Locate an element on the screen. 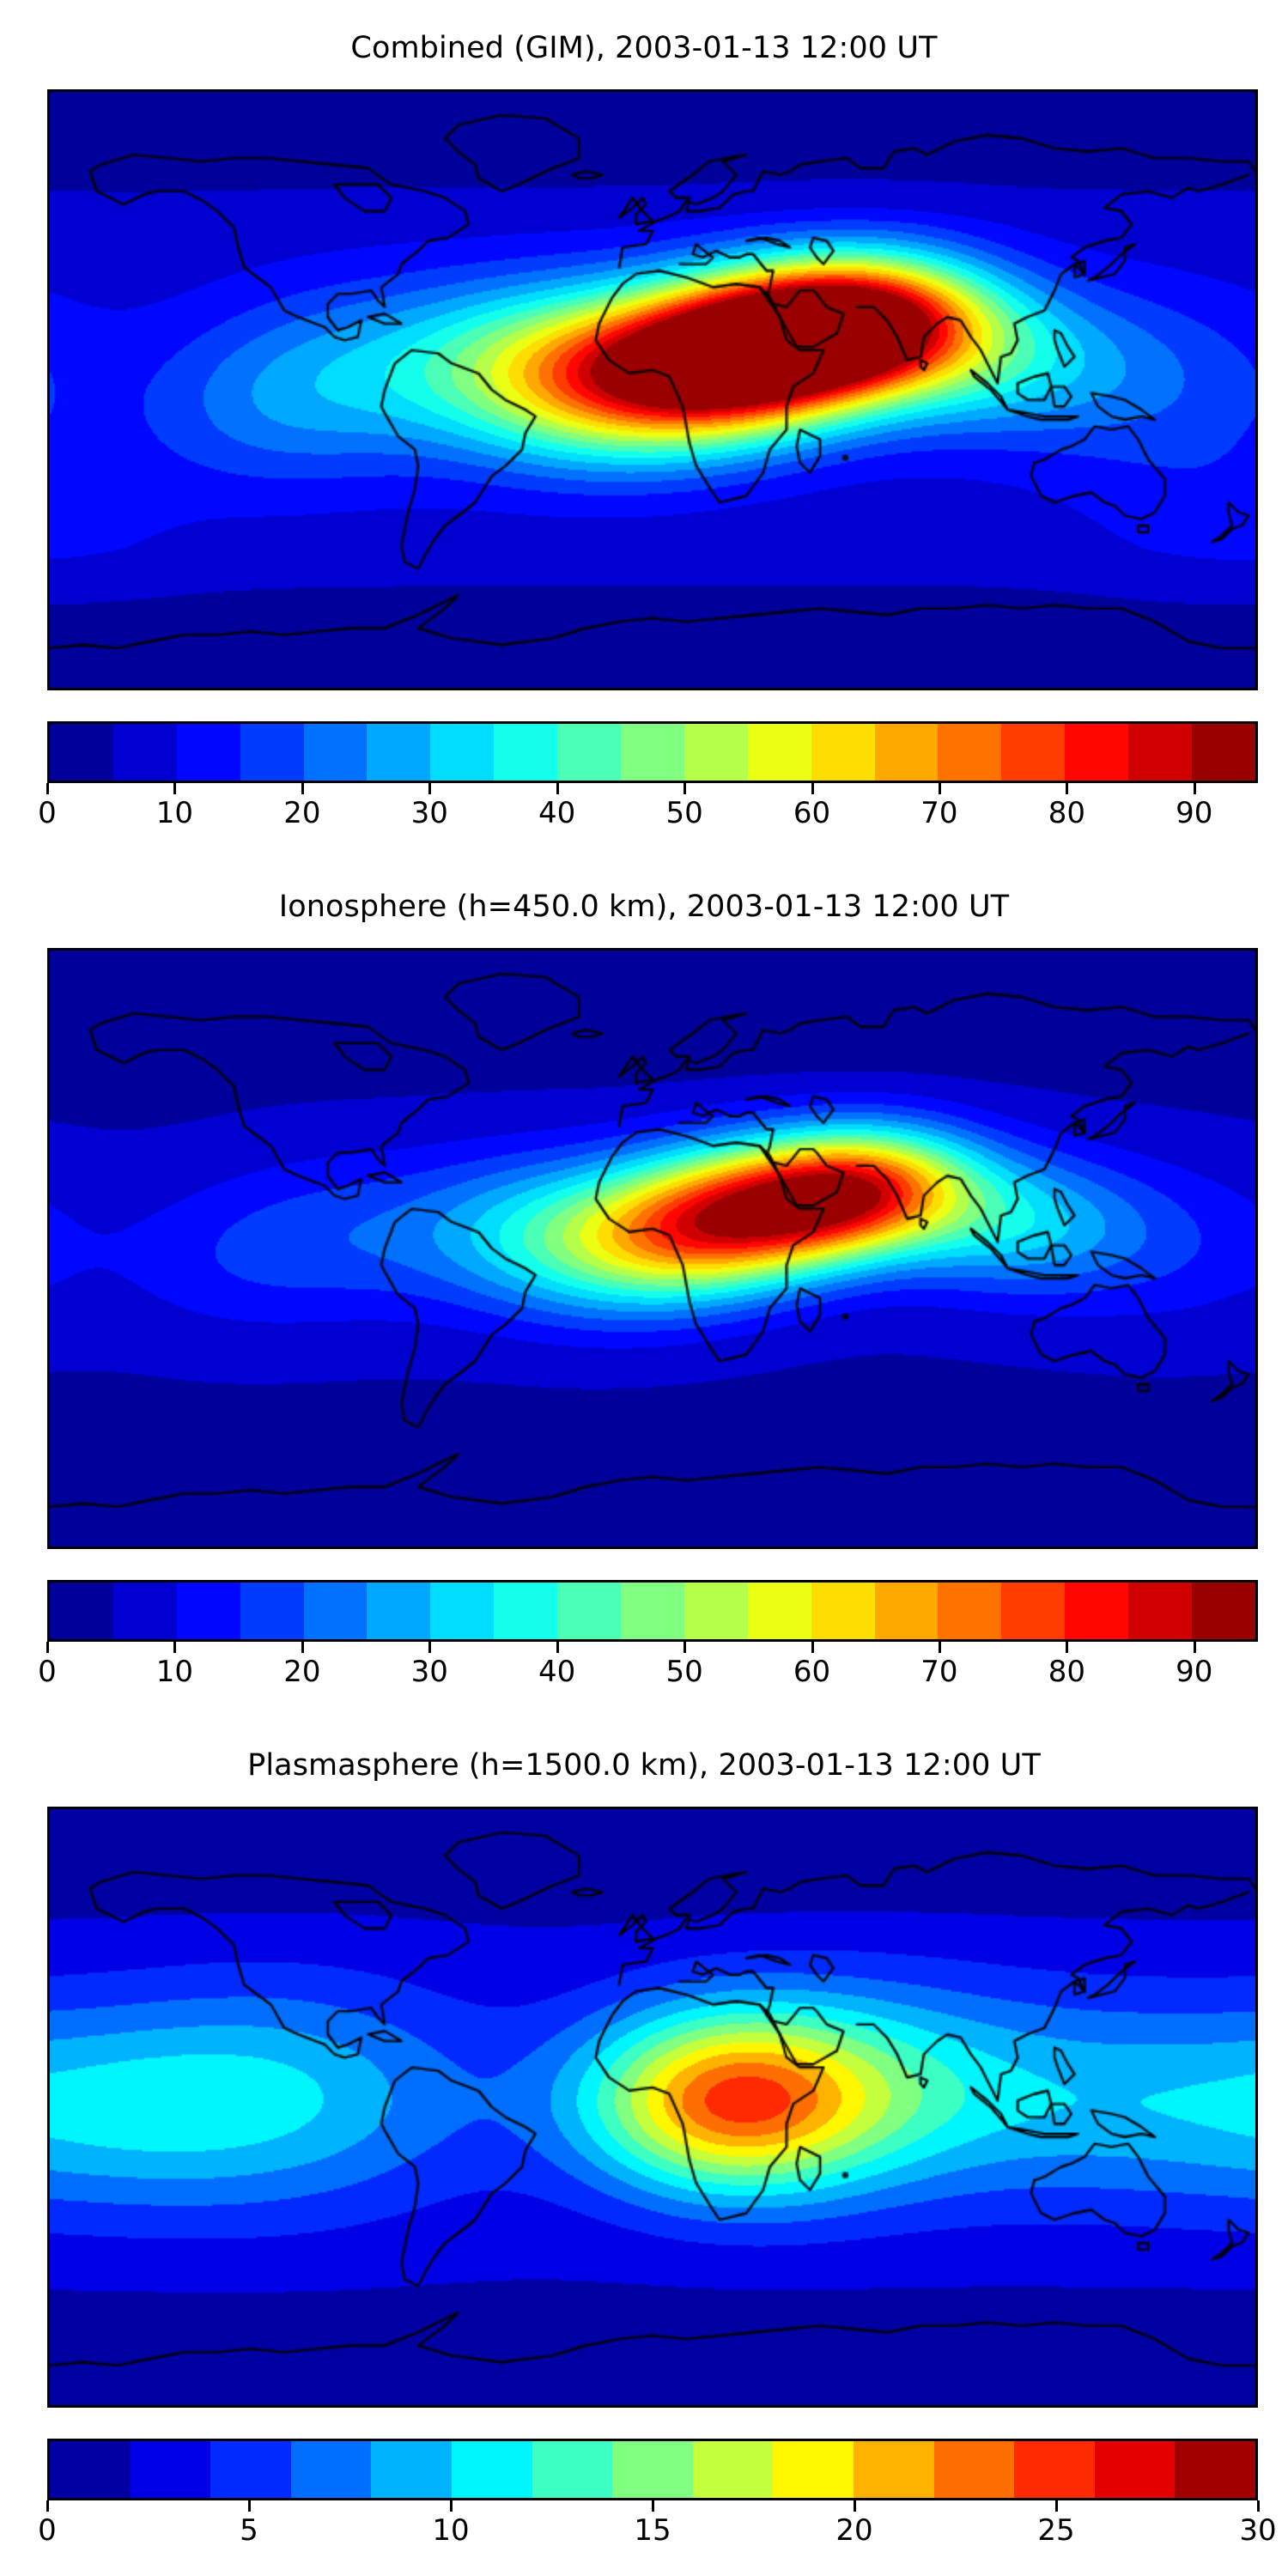 The height and width of the screenshot is (2576, 1288). colorbar-plasmasphere: 0 5 10 15 20 25 30 is located at coordinates (658, 2493).